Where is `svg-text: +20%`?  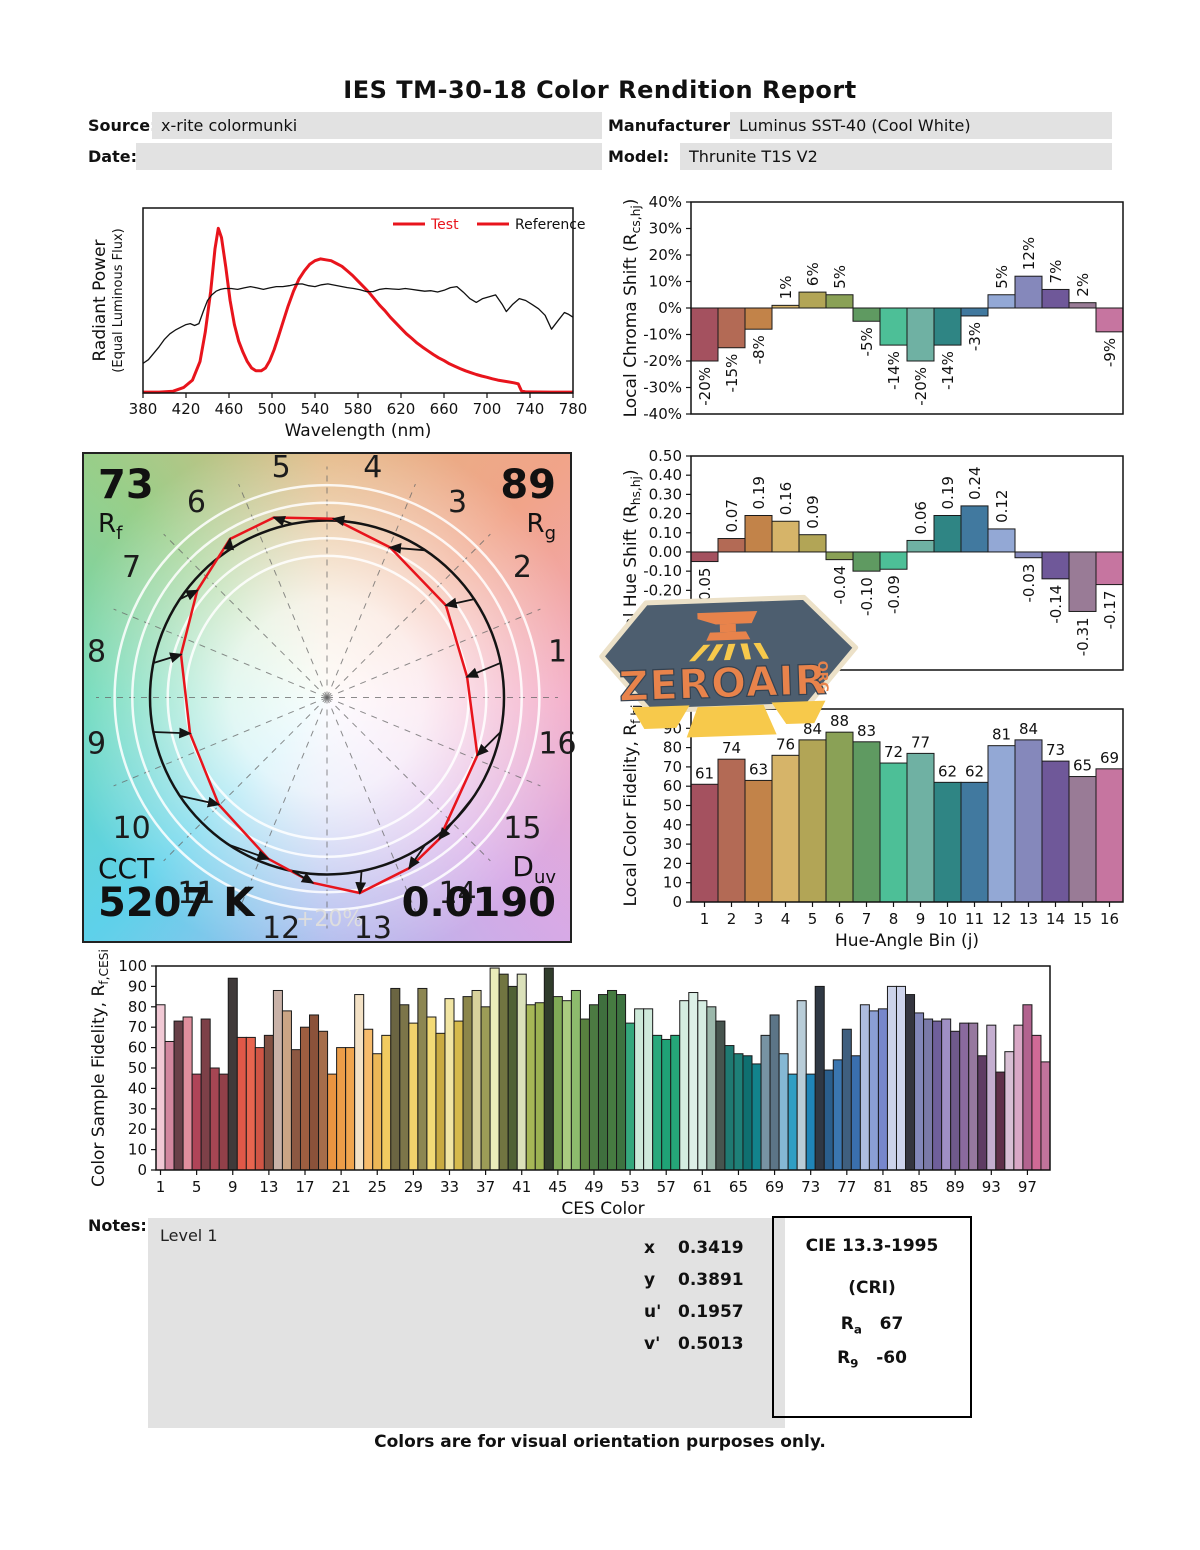 svg-text: +20% is located at coordinates (329, 919).